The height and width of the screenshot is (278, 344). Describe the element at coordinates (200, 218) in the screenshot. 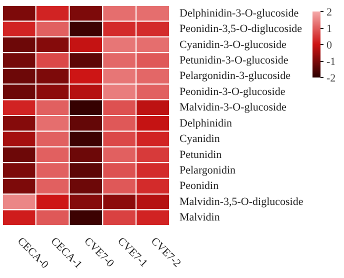

I see `y-tick-label: Malvidin` at that location.